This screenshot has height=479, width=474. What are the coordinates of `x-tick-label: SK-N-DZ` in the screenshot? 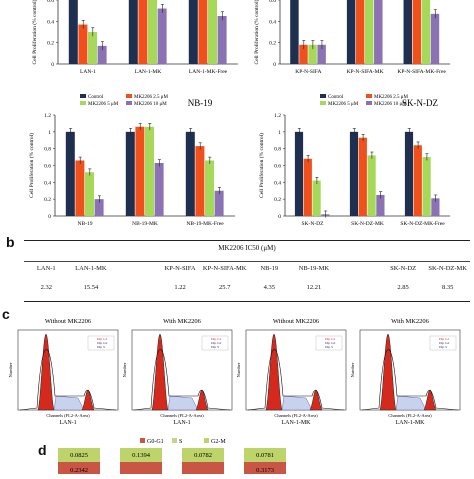 It's located at (313, 224).